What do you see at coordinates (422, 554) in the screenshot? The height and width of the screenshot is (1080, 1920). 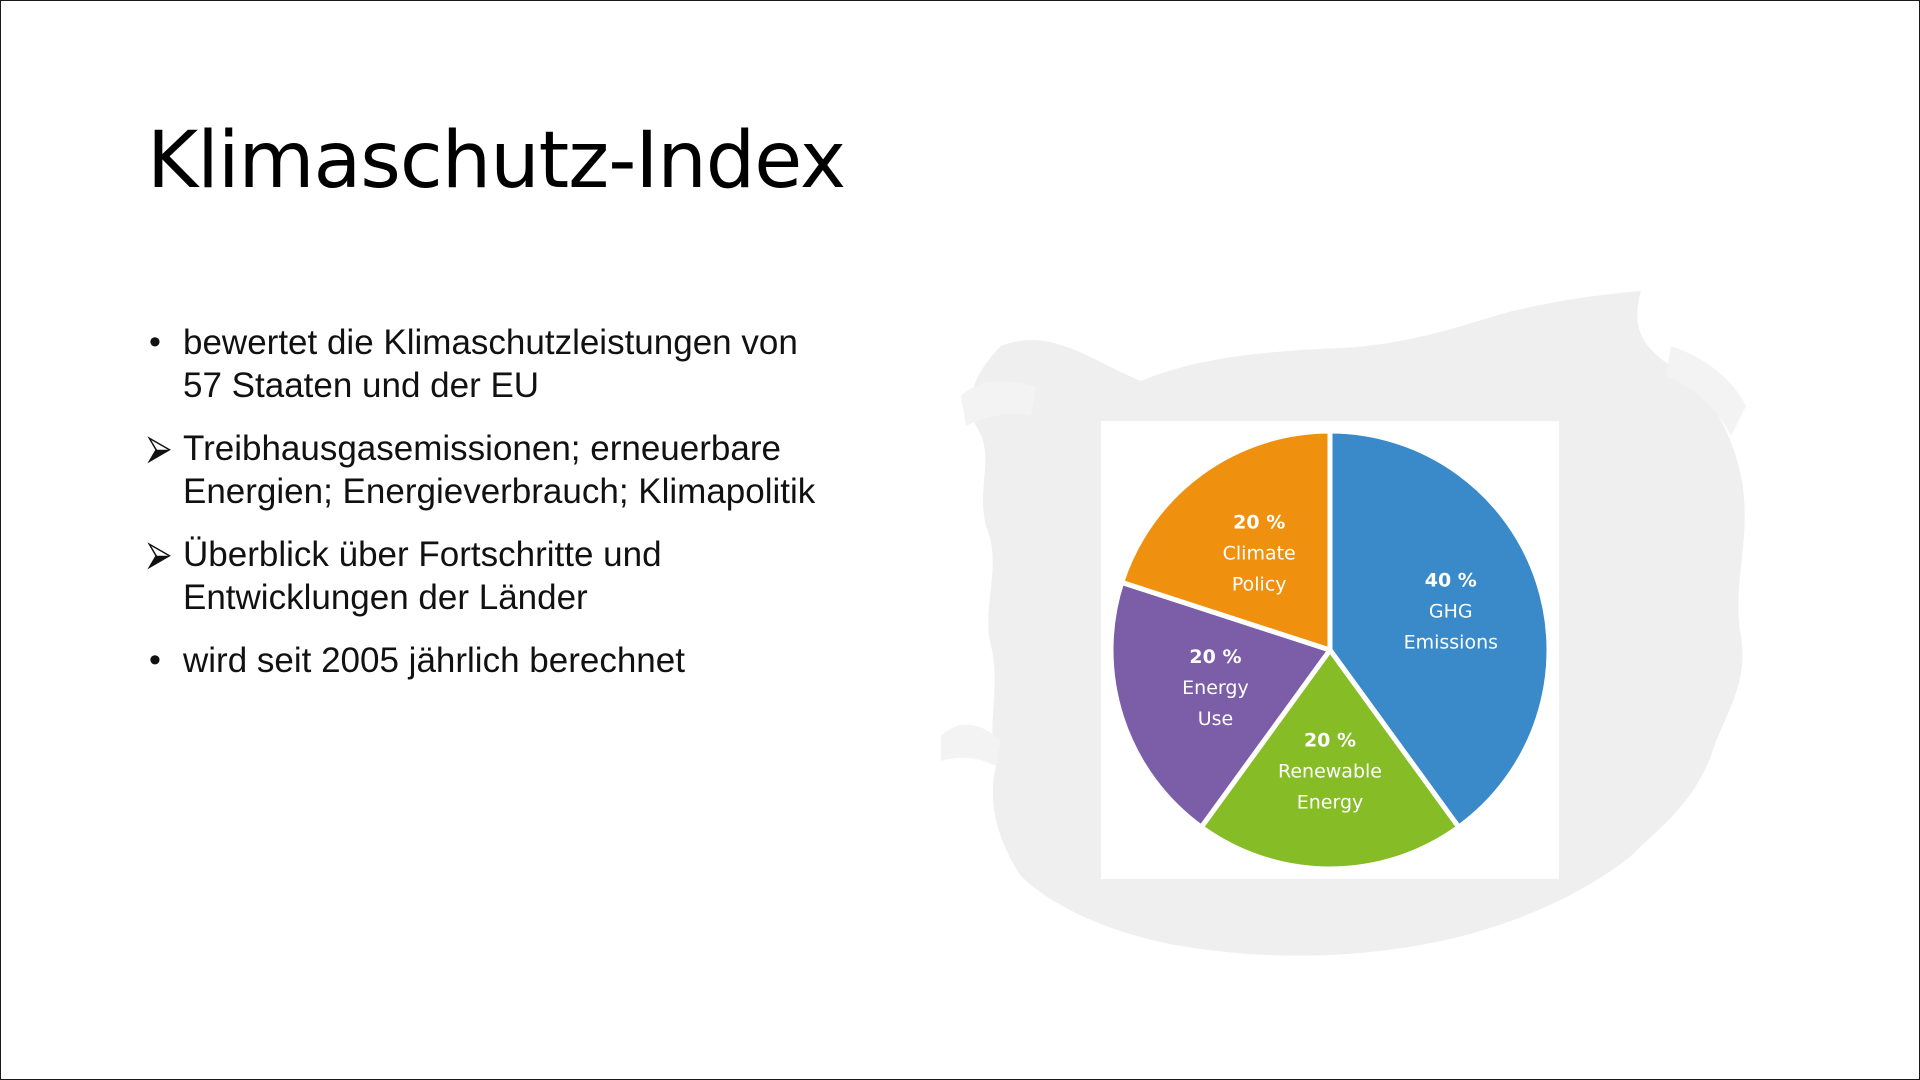 I see `bullet-line: Überblick über Fortschritte und` at bounding box center [422, 554].